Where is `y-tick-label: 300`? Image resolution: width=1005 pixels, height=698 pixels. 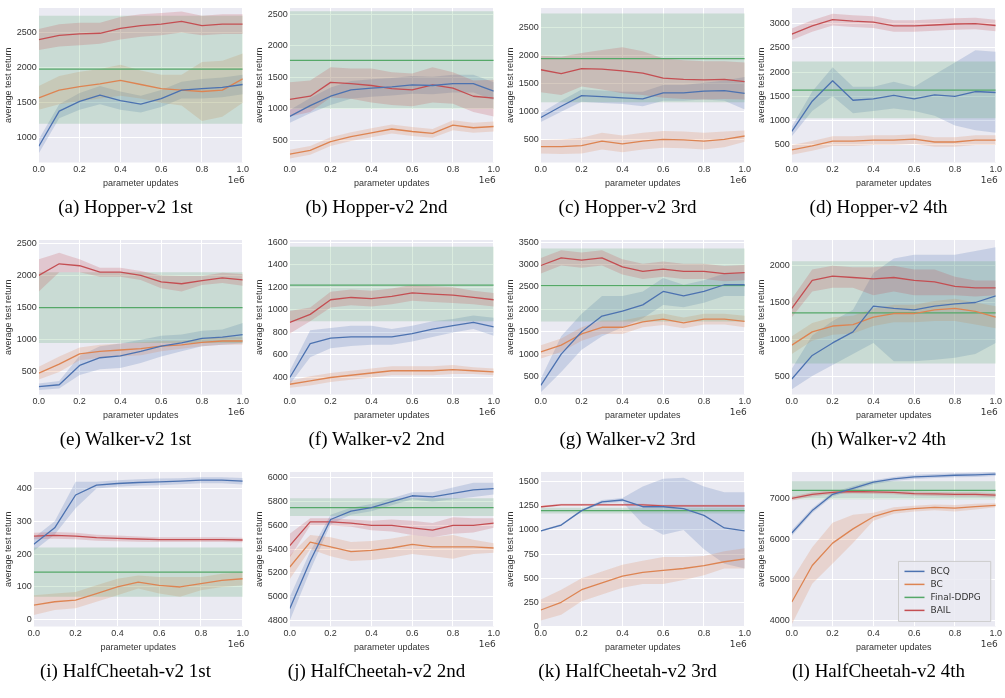
y-tick-label: 300 is located at coordinates (24, 520).